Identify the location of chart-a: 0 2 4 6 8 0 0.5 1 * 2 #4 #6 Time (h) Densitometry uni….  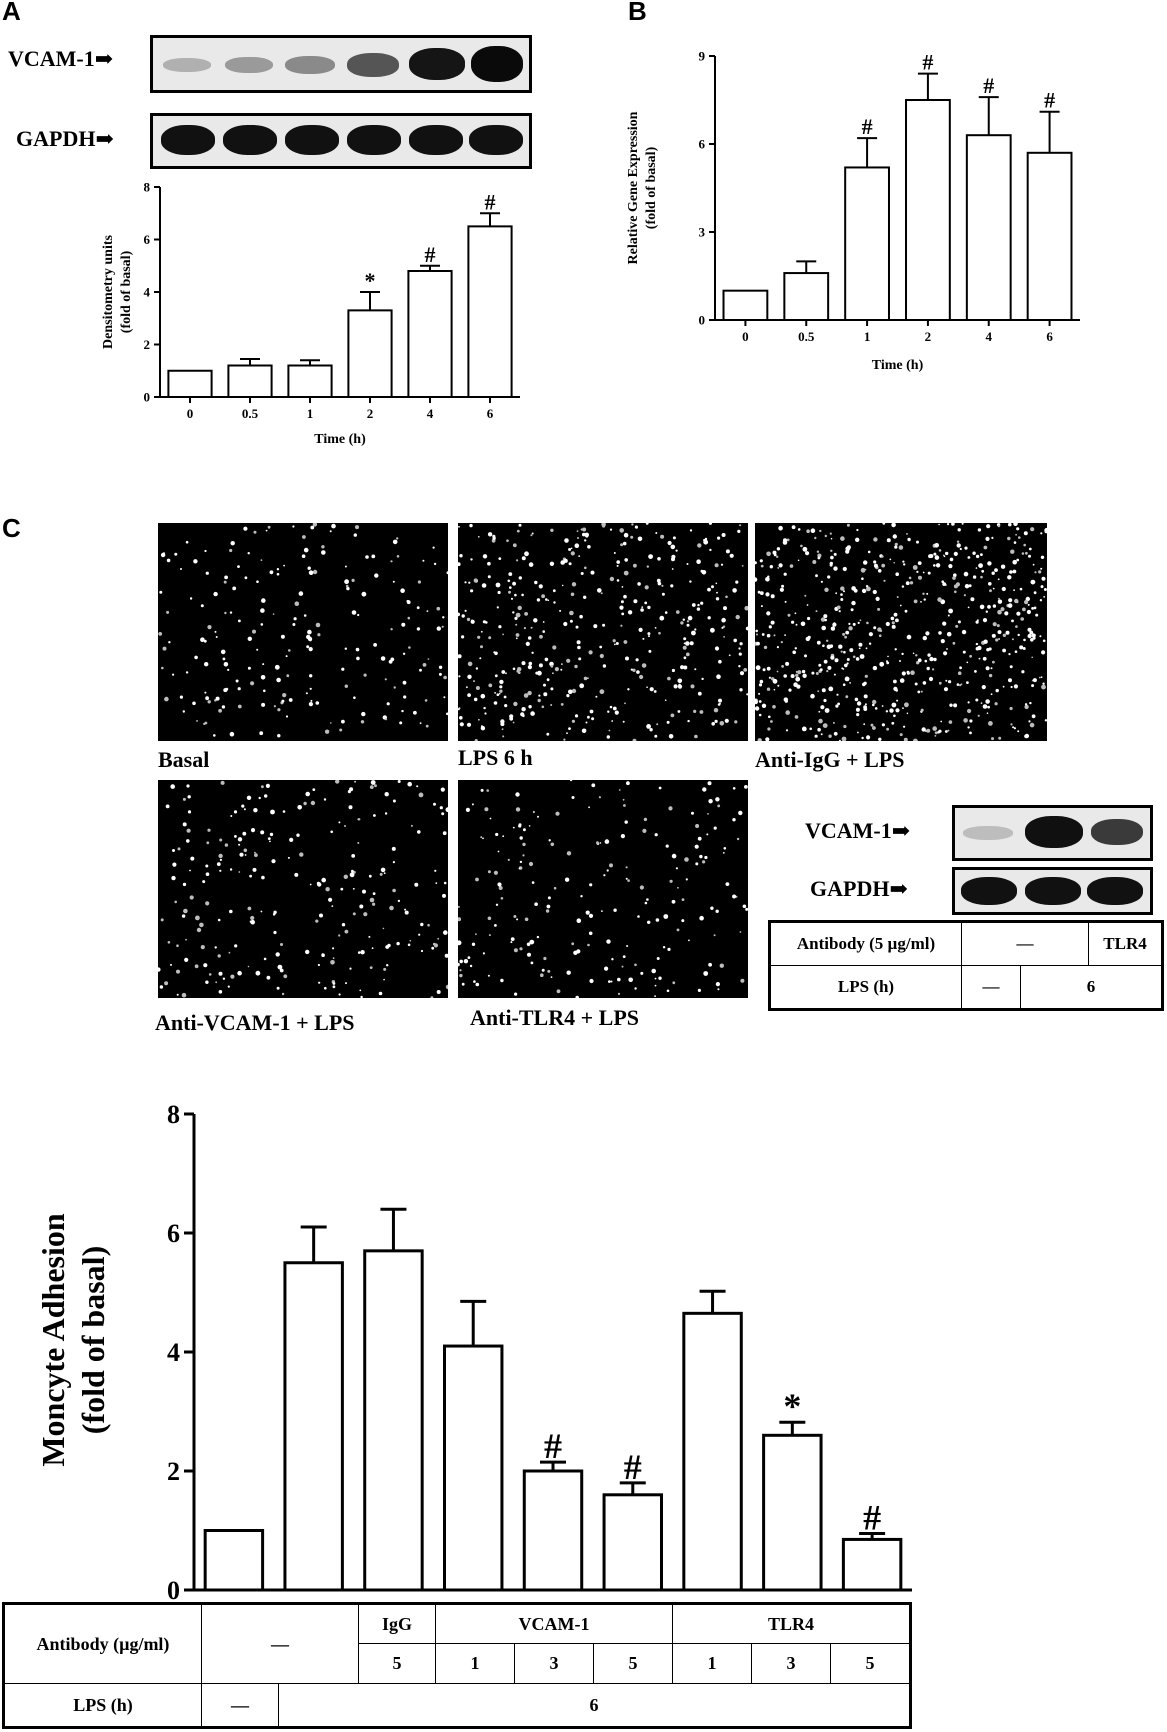
(310, 313).